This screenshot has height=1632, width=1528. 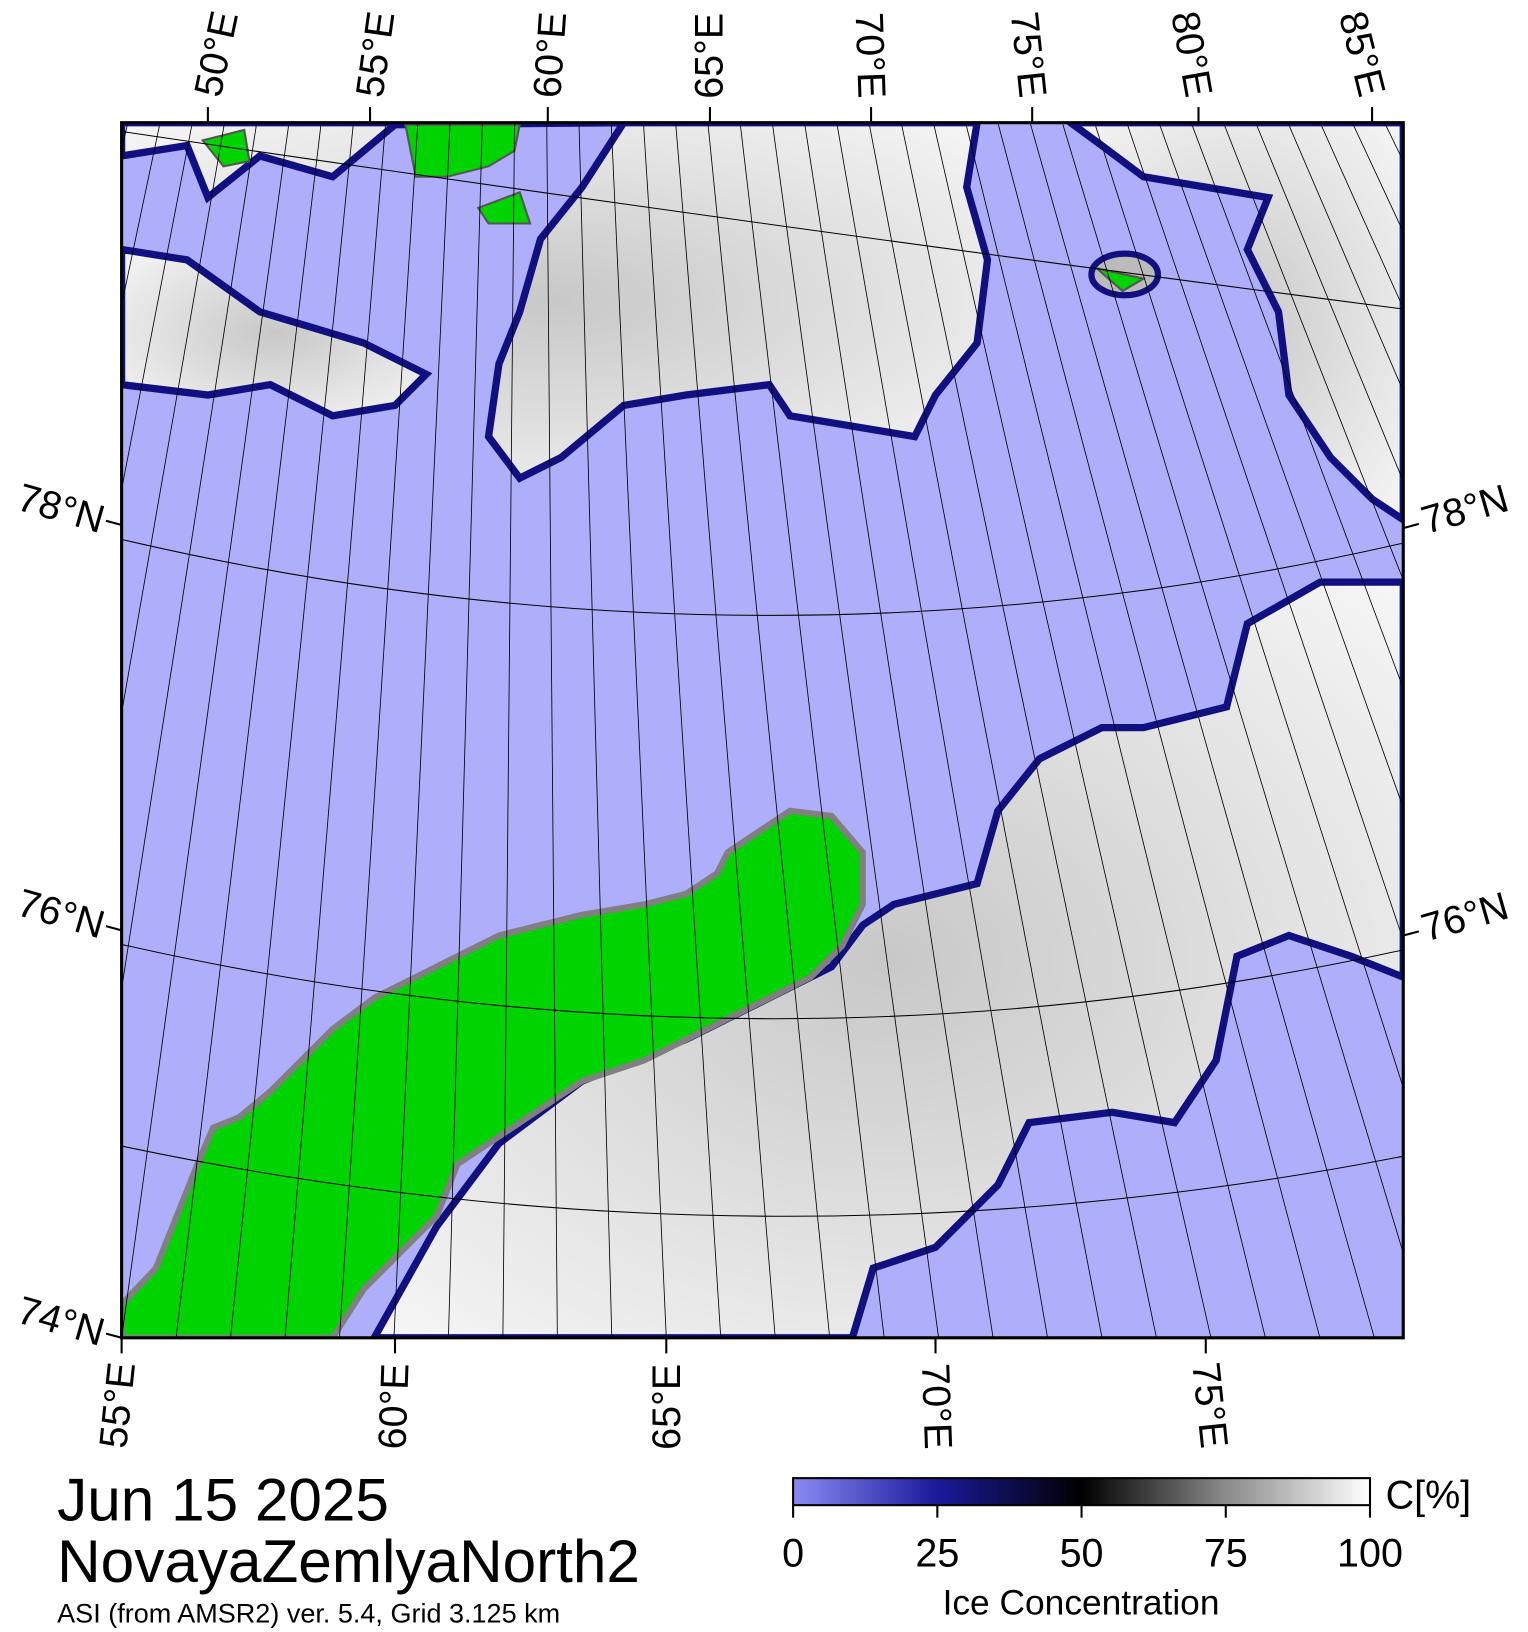 What do you see at coordinates (1191, 54) in the screenshot?
I see `longitude-label: 80°E` at bounding box center [1191, 54].